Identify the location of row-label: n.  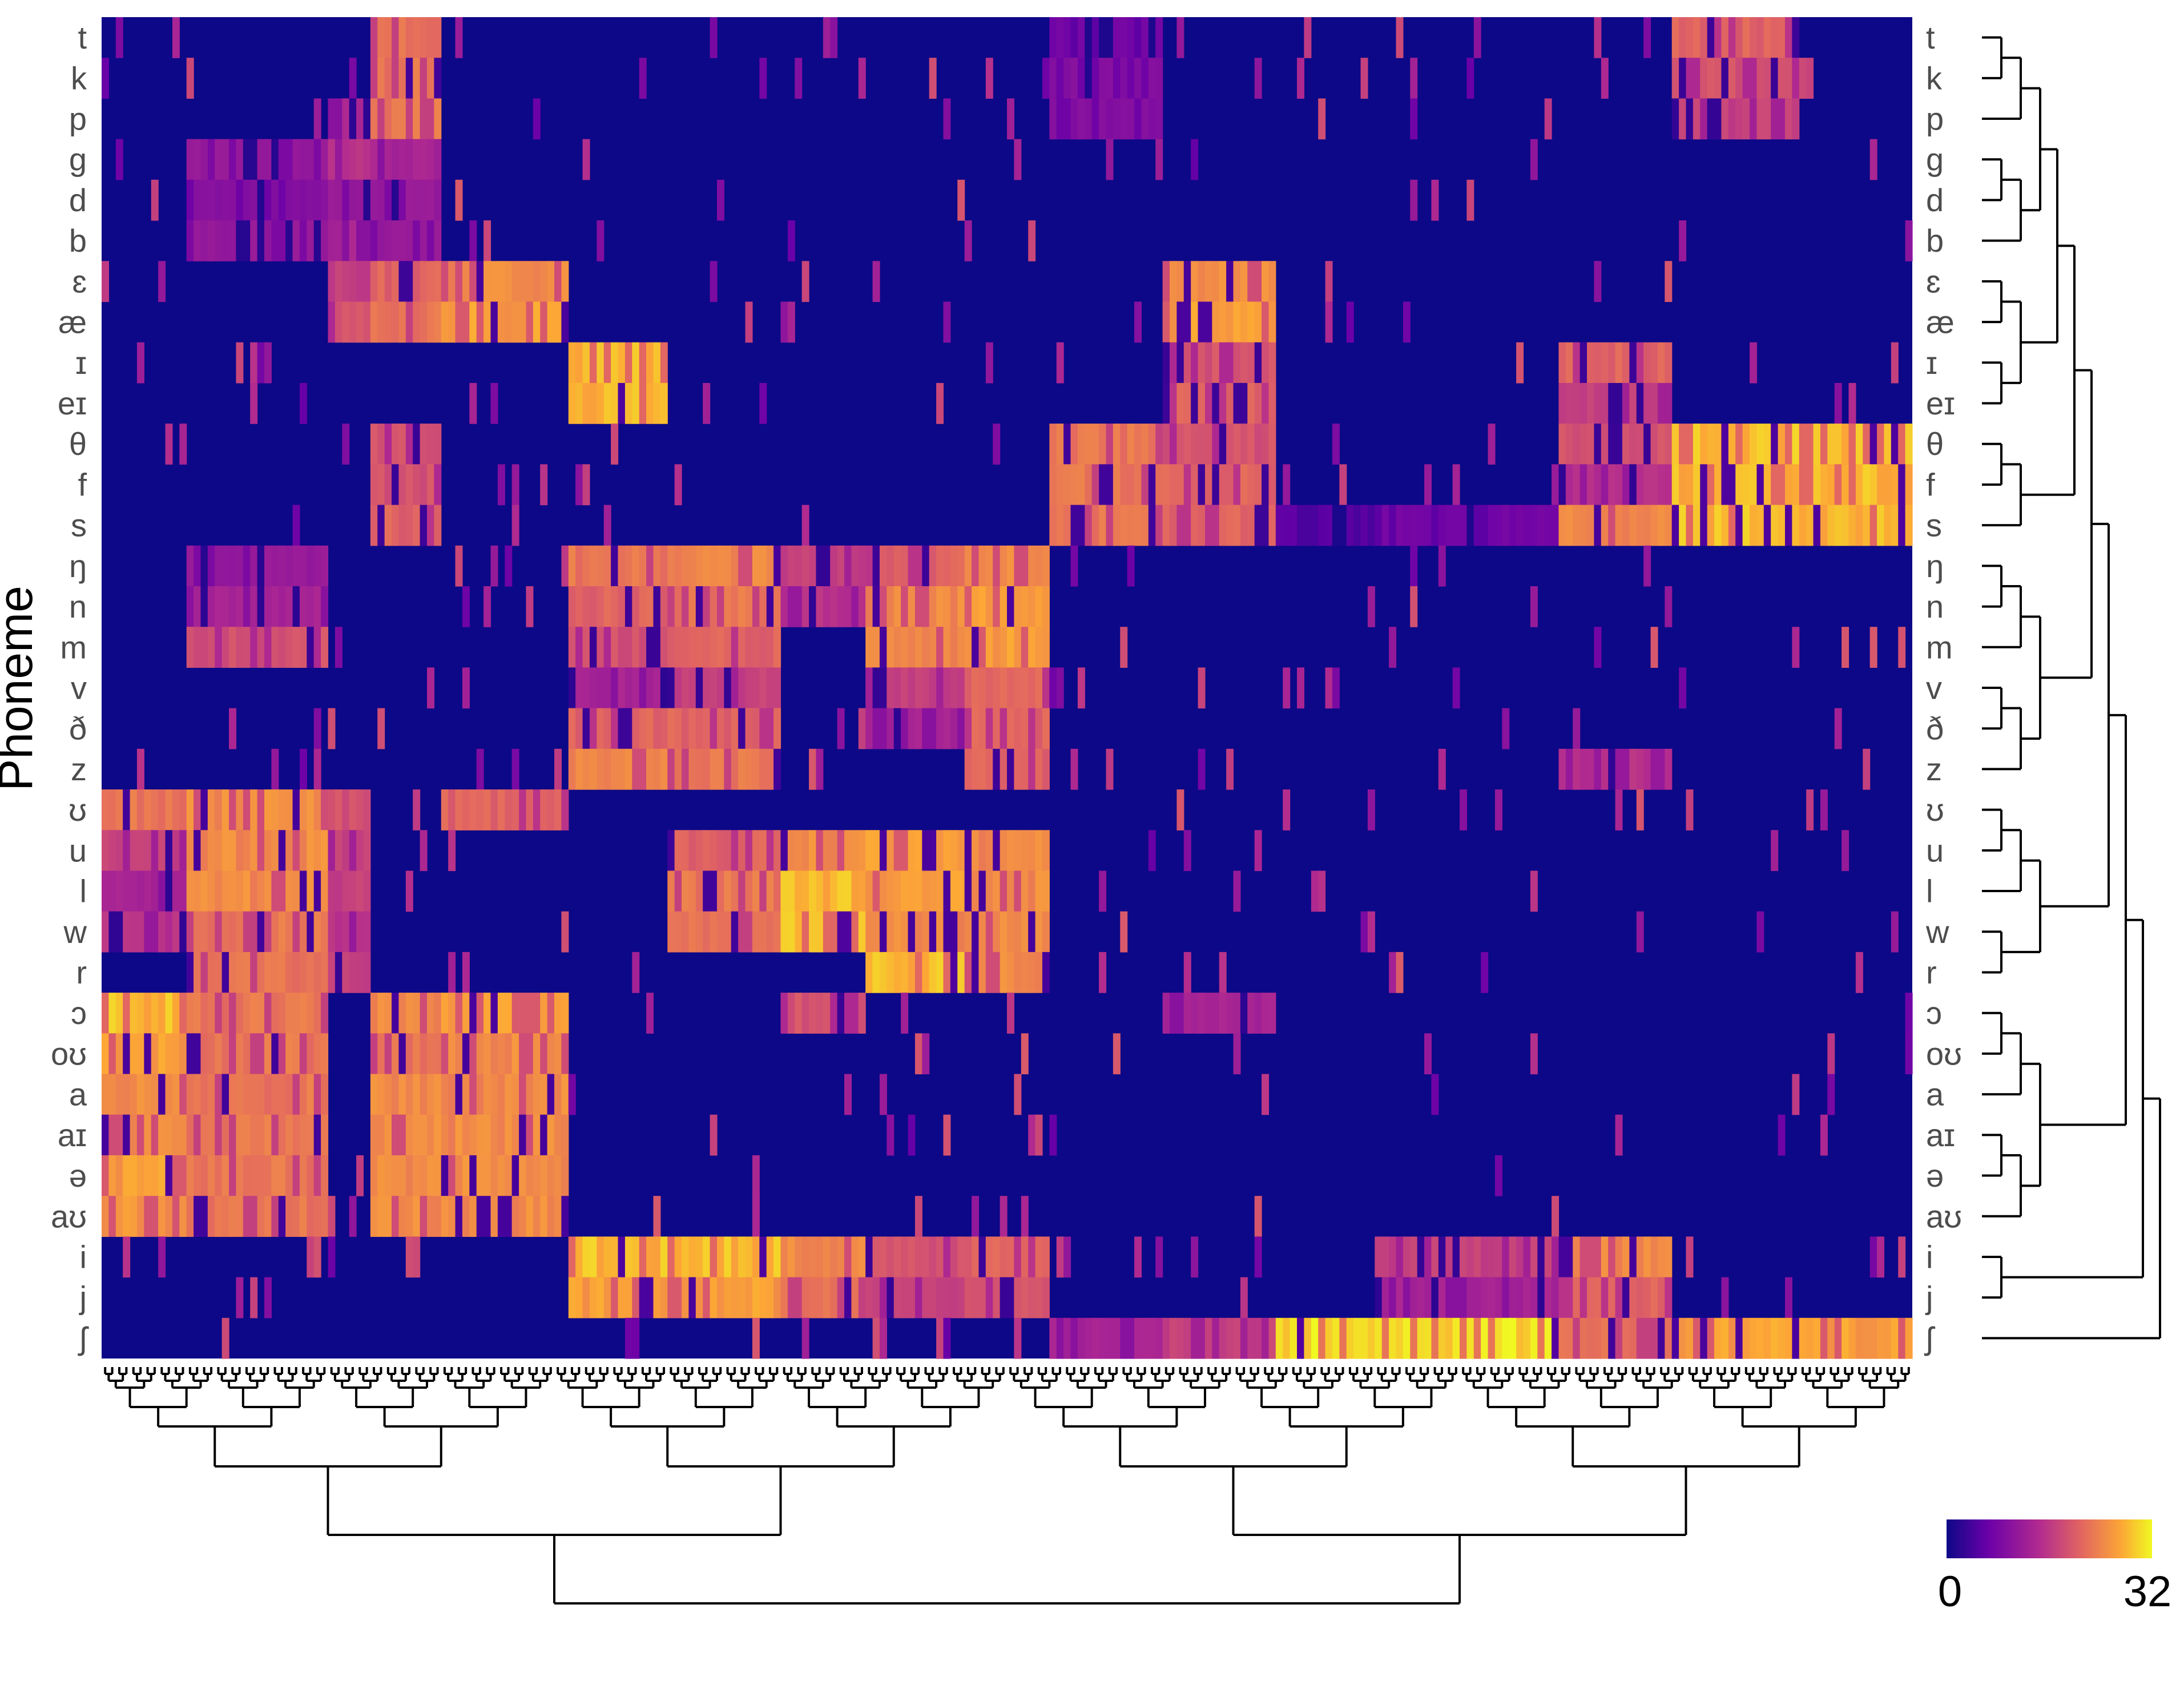
(78, 606).